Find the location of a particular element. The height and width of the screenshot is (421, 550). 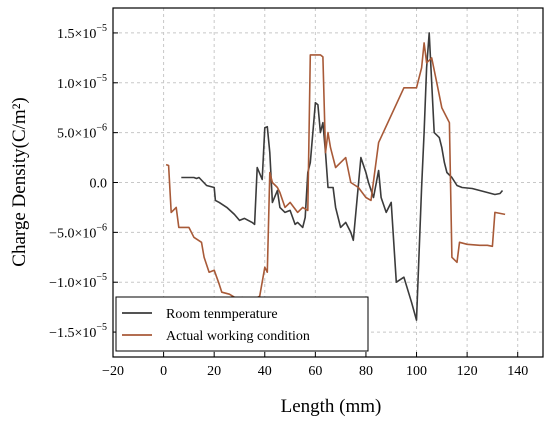

x-tick-label: 40 is located at coordinates (265, 371).